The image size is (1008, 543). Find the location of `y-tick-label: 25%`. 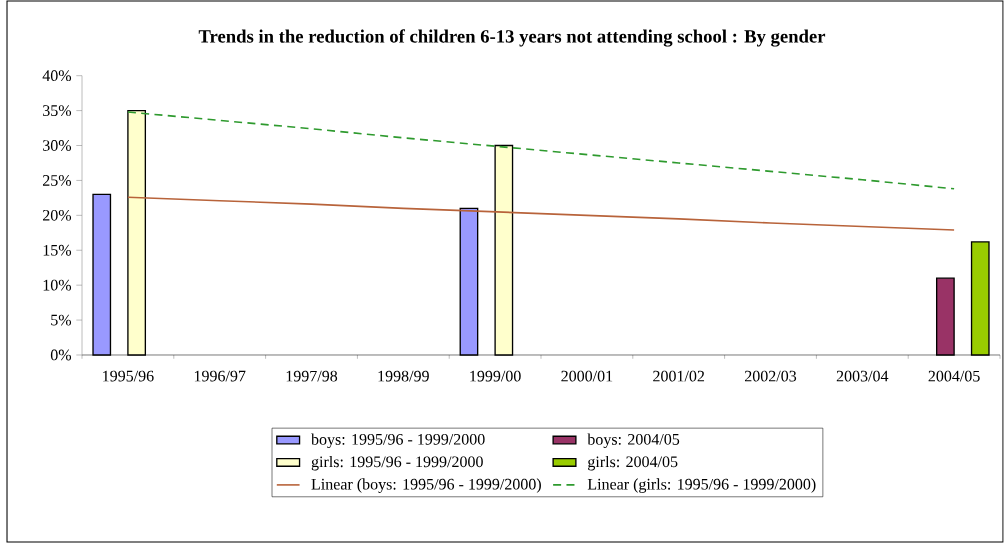

y-tick-label: 25% is located at coordinates (57, 180).